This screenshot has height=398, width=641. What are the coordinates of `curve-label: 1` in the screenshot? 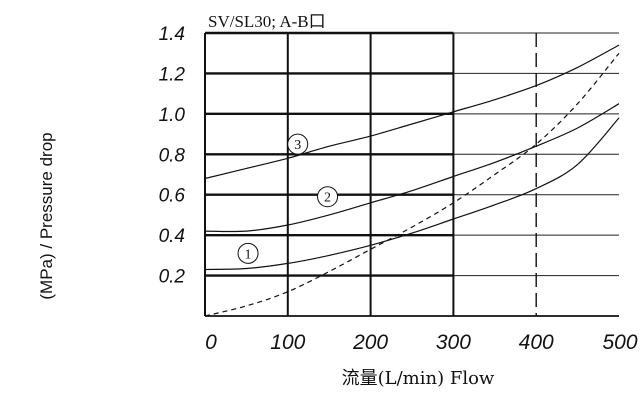 It's located at (248, 254).